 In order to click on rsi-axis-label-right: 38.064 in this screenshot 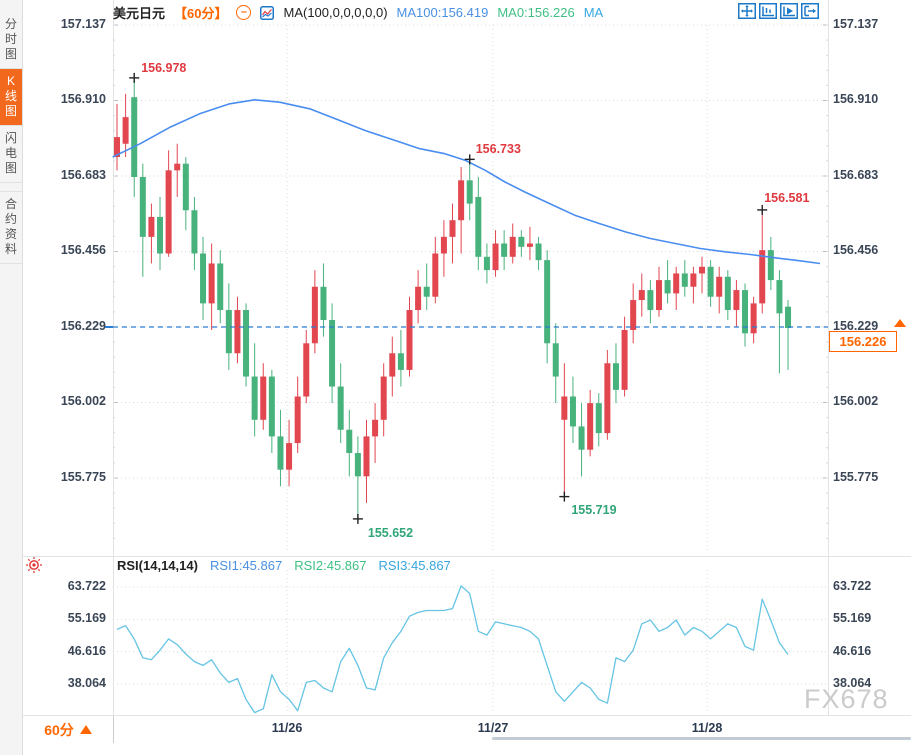, I will do `click(852, 683)`.